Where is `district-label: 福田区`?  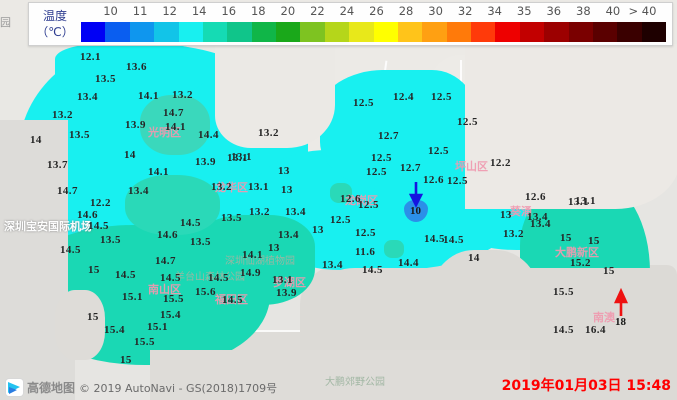
district-label: 福田区 is located at coordinates (231, 300).